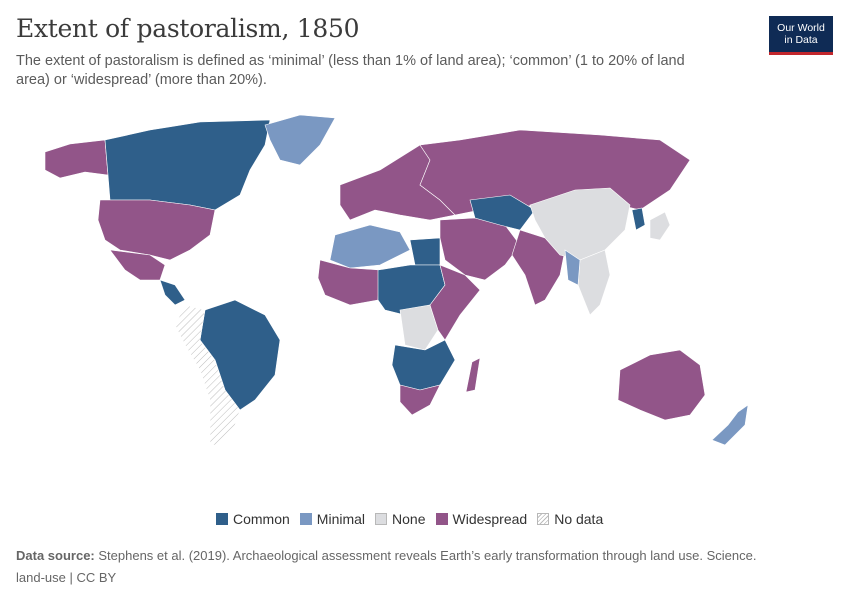 This screenshot has width=850, height=600. I want to click on legend-swatch-none, so click(381, 519).